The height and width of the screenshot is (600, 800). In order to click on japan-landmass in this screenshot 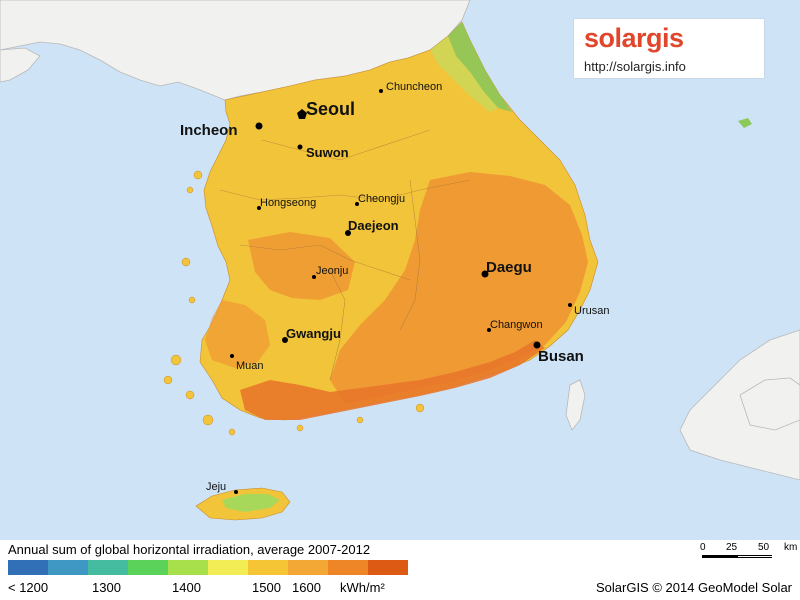, I will do `click(739, 405)`.